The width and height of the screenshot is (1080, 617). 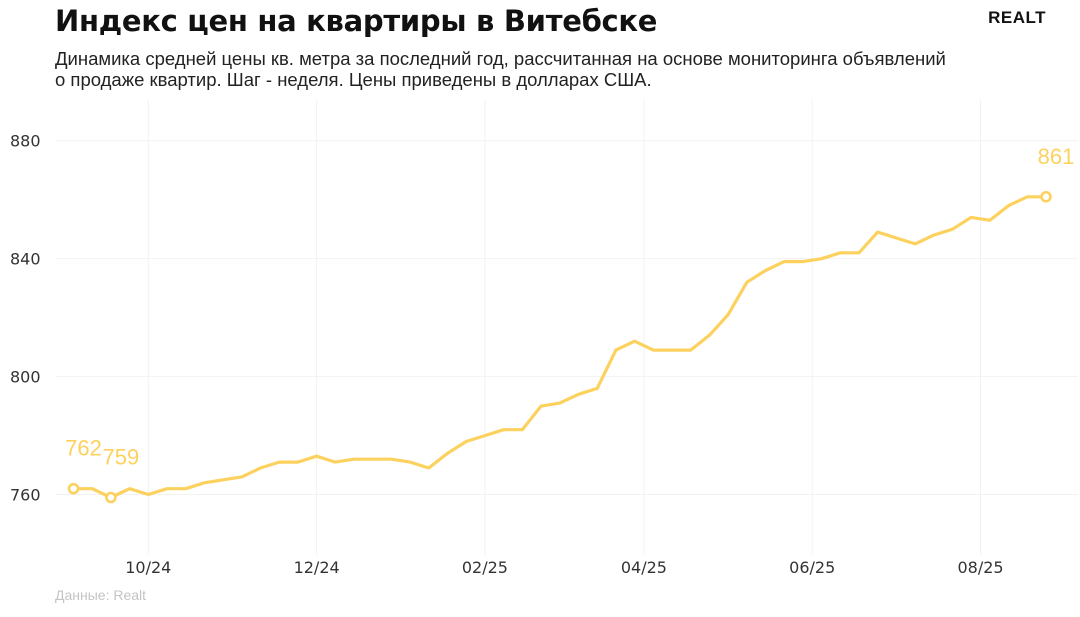 What do you see at coordinates (83, 448) in the screenshot?
I see `data-label: 762` at bounding box center [83, 448].